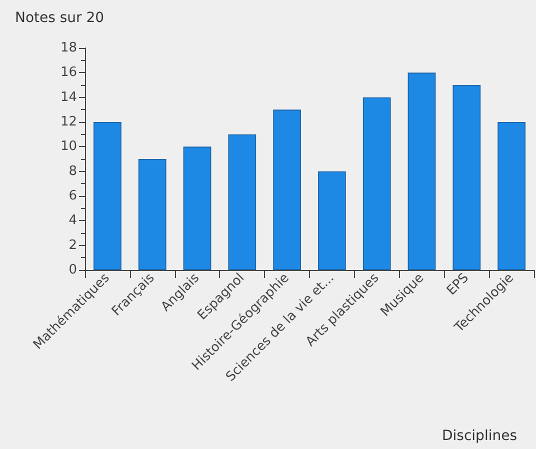 The height and width of the screenshot is (449, 536). Describe the element at coordinates (480, 436) in the screenshot. I see `x-axis-title: Disciplines` at that location.